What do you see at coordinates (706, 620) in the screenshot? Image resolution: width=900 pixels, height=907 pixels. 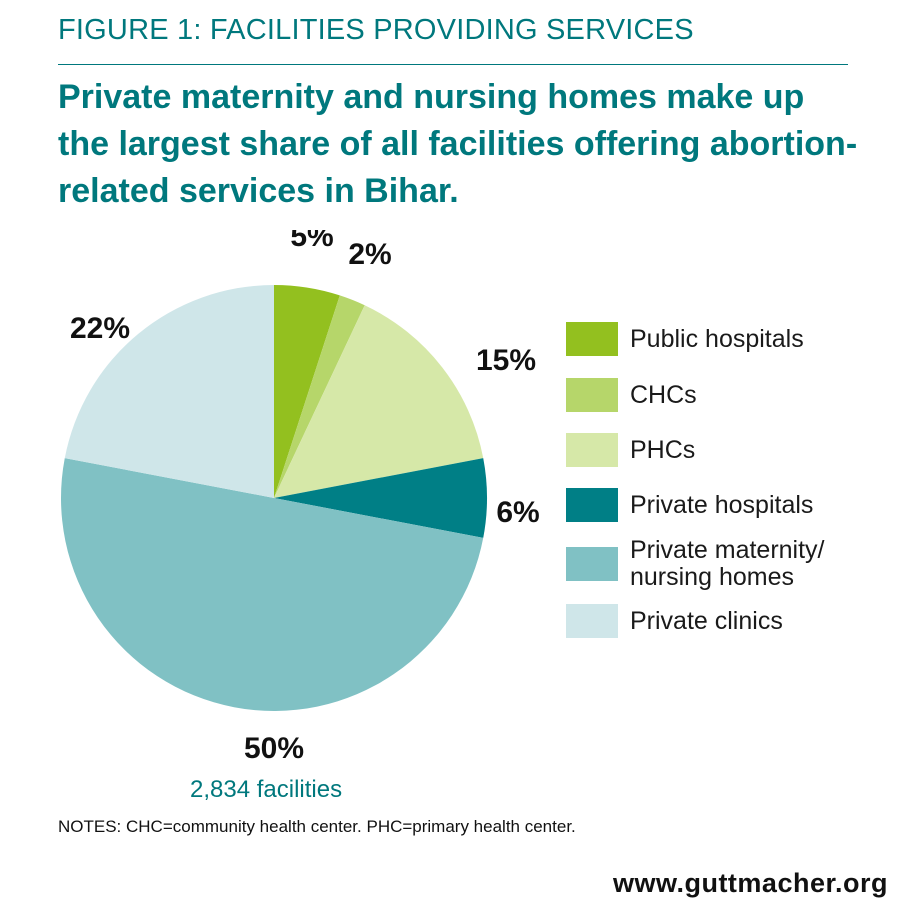 I see `legend-label: Private clinics` at bounding box center [706, 620].